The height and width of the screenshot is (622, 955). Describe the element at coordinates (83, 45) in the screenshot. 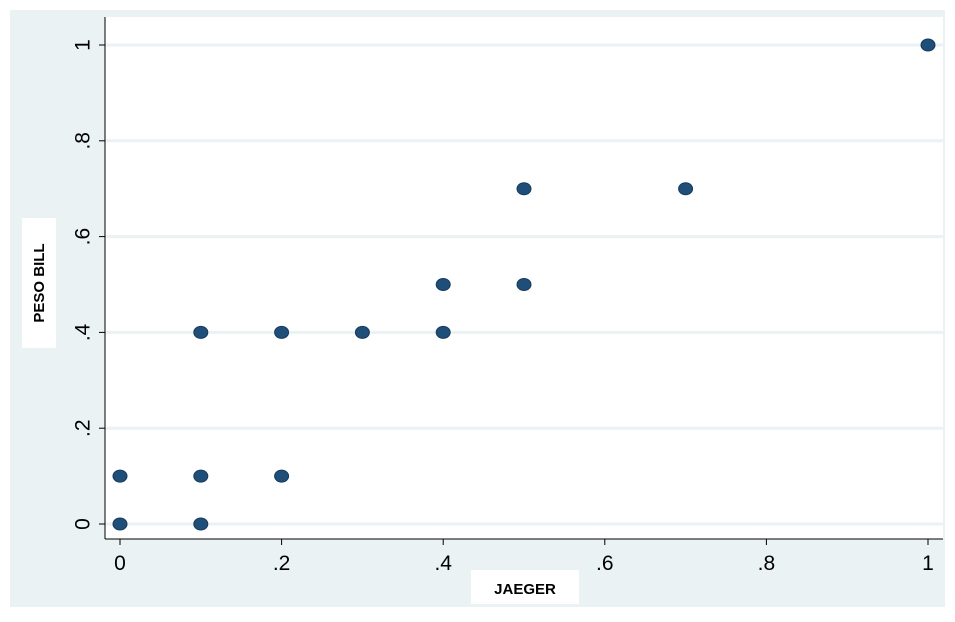

I see `y-tick-label: 1` at that location.